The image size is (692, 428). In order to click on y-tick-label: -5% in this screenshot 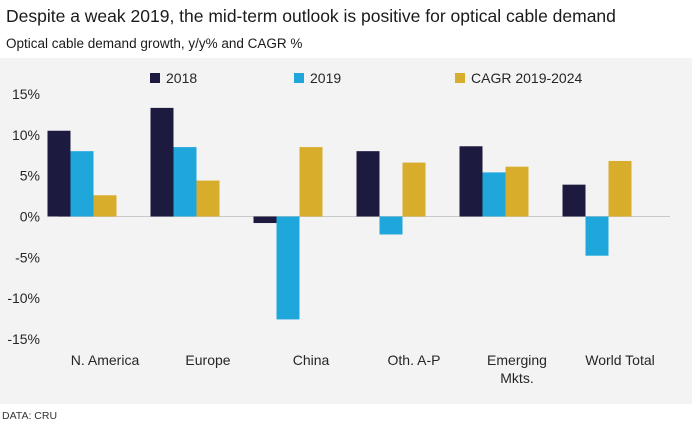, I will do `click(27, 257)`.